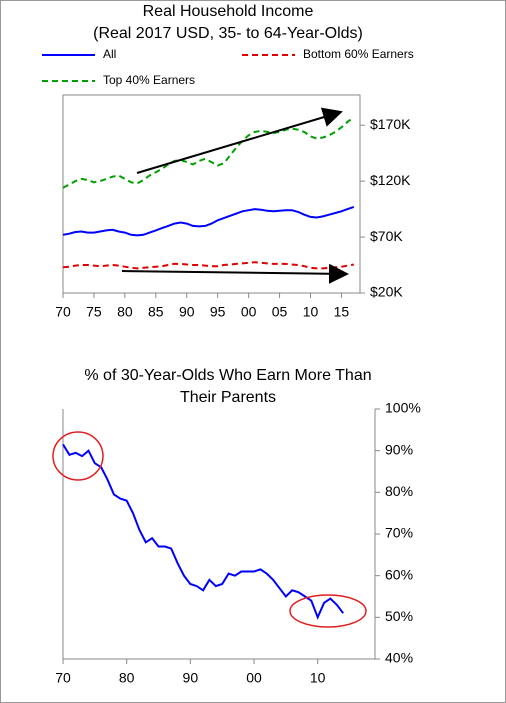 The image size is (506, 703). I want to click on chart-title: Their Parents, so click(228, 397).